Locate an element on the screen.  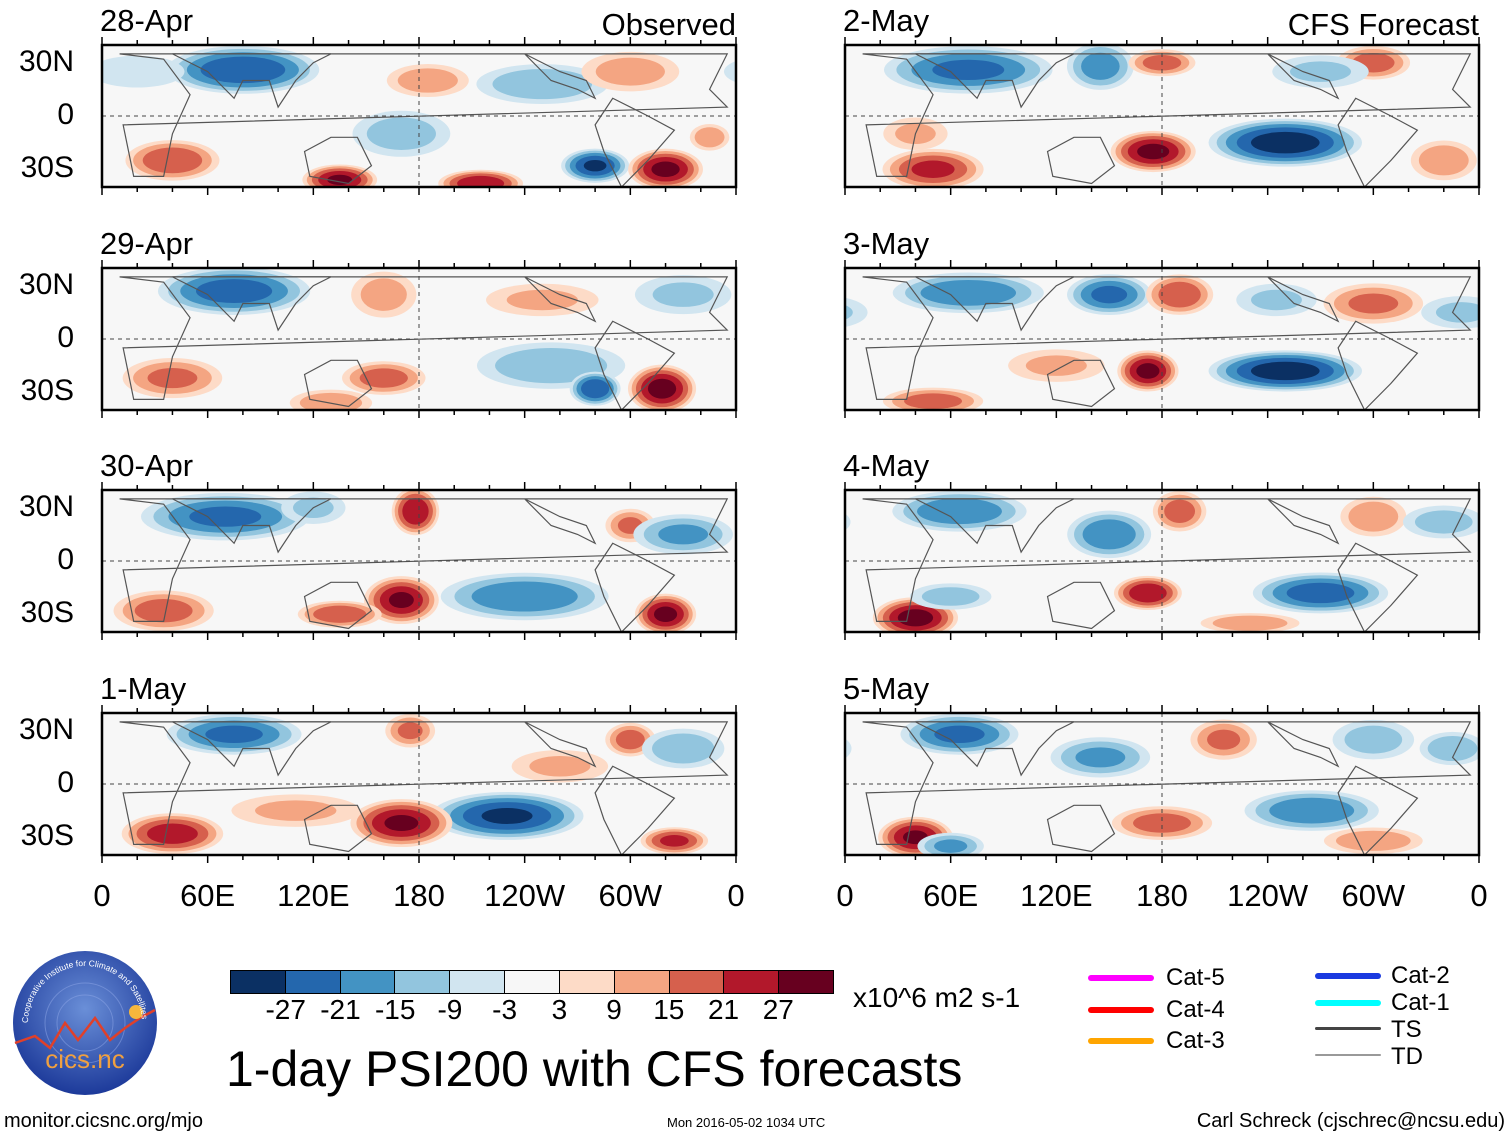
forecast-label: CFS Forecast is located at coordinates (1383, 24).